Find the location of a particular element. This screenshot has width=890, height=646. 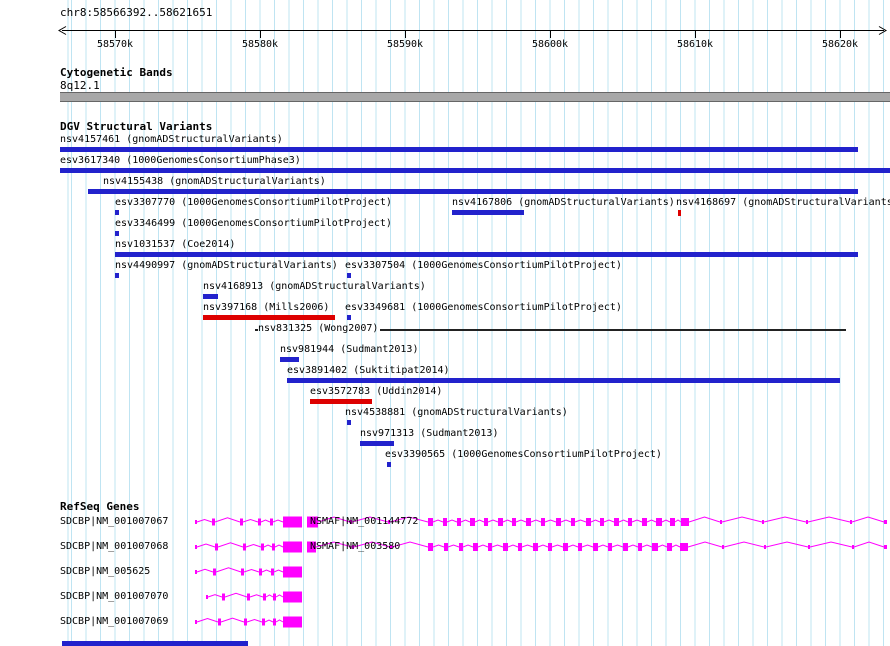

variant-label: nsv4168913 (gnomADStructuralVariants) is located at coordinates (314, 286).